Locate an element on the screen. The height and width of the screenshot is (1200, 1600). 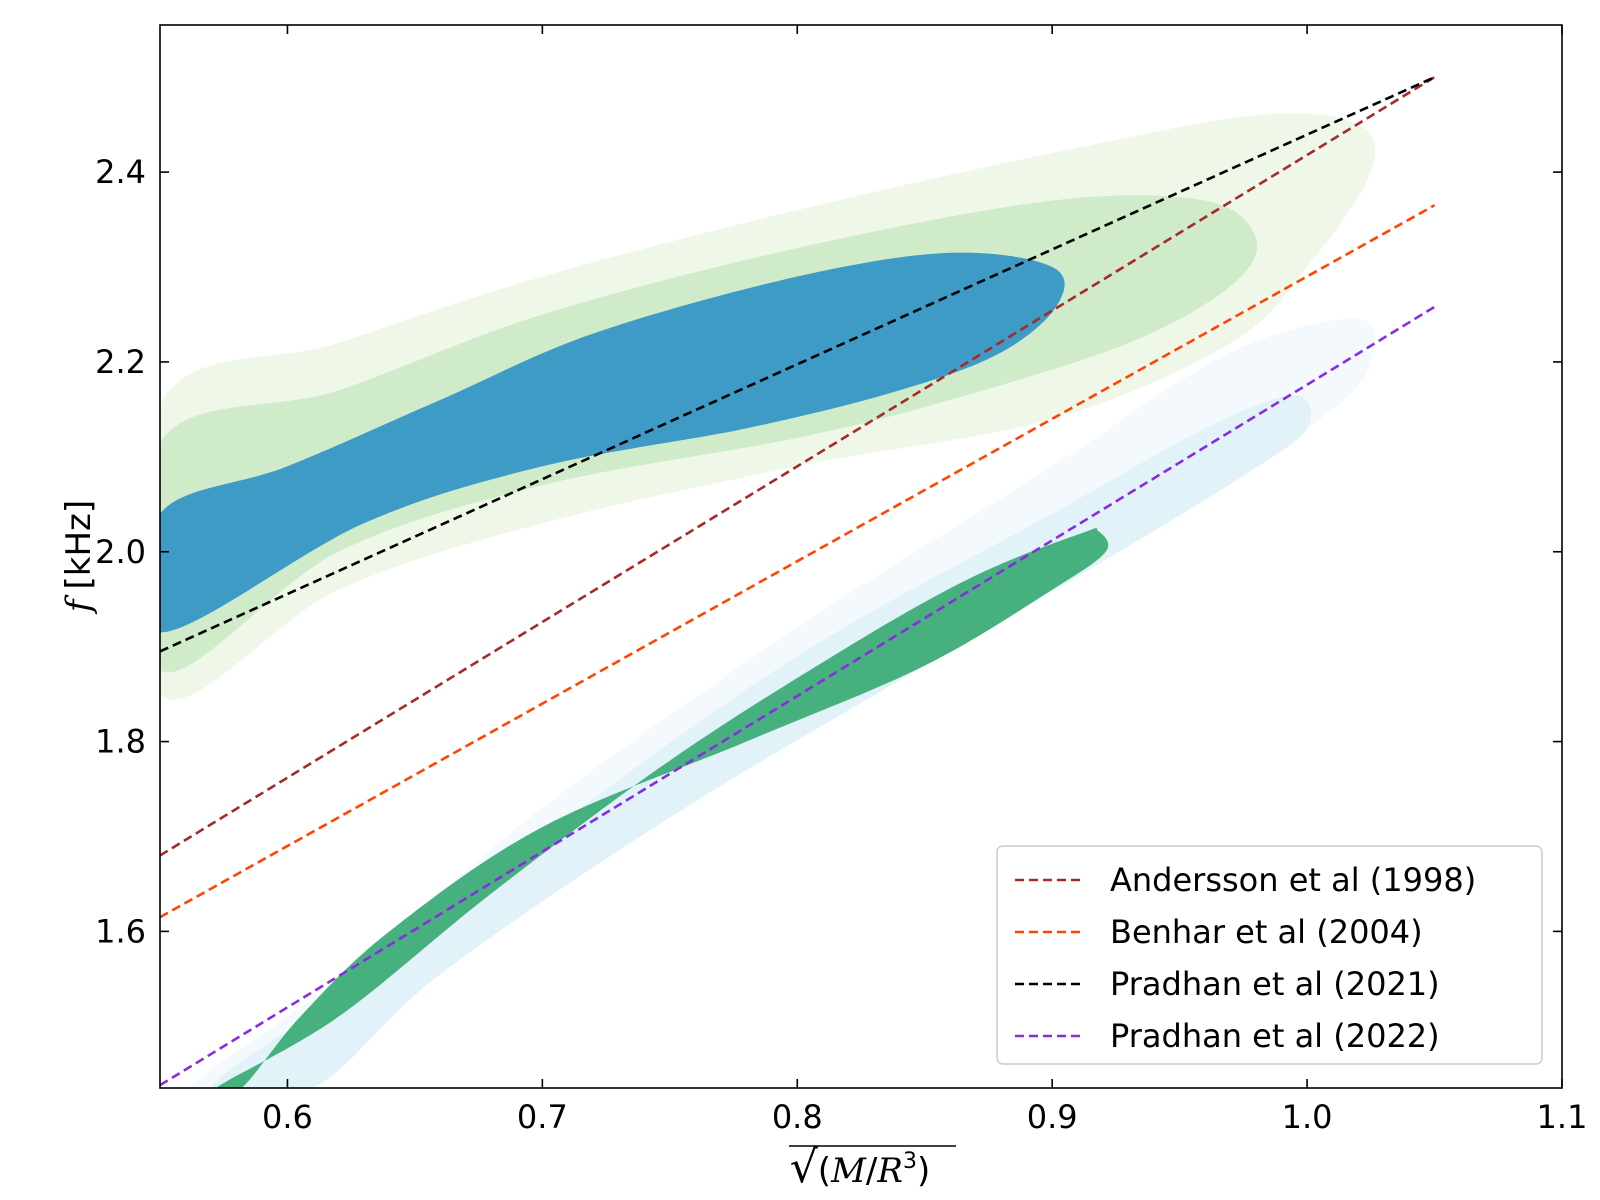
y-tick-label: 2.2 is located at coordinates (120, 362).